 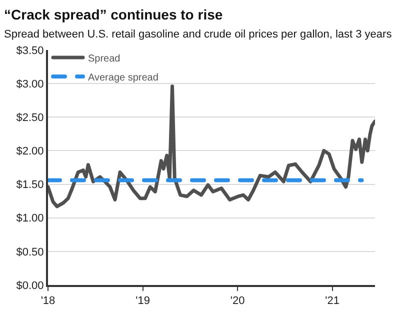 I want to click on y-tick-label: $2.50, so click(x=30, y=118).